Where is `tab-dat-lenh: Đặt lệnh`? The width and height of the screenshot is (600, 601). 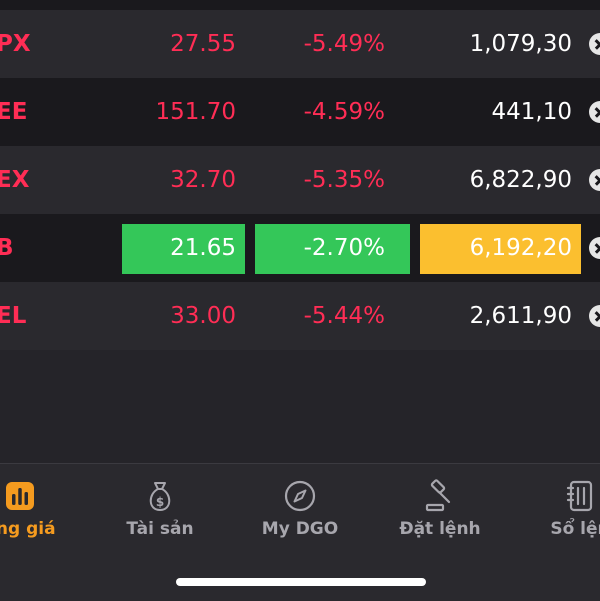
tab-dat-lenh: Đặt lệnh is located at coordinates (440, 514).